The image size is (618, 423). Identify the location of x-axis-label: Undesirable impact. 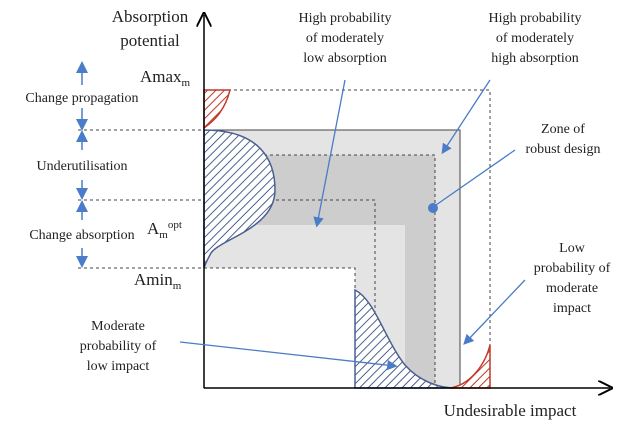
(510, 410).